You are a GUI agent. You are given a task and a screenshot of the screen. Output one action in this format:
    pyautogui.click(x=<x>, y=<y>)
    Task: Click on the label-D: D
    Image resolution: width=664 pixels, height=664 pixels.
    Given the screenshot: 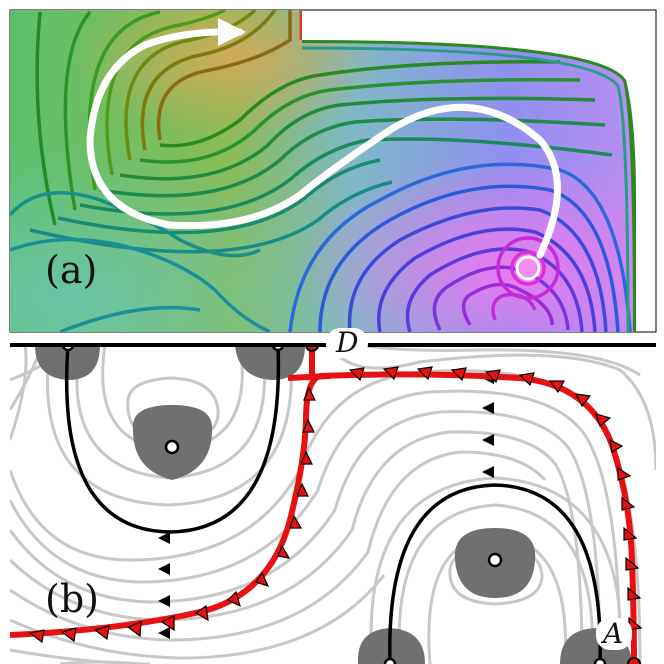 What is the action you would take?
    pyautogui.click(x=346, y=342)
    